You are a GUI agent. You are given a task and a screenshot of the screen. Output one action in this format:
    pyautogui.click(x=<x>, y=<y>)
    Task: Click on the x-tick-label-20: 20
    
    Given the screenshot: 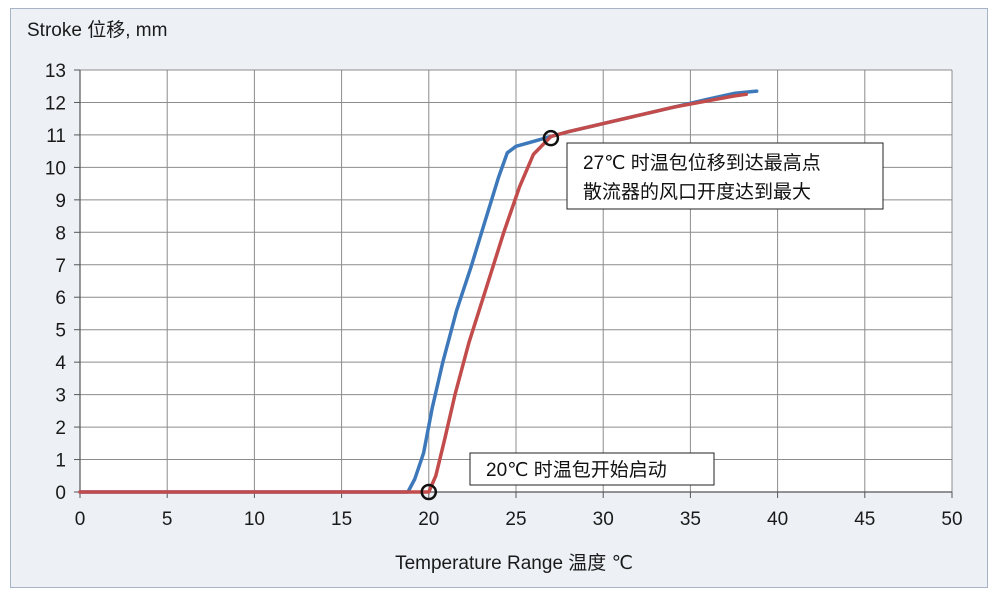 What is the action you would take?
    pyautogui.click(x=428, y=519)
    